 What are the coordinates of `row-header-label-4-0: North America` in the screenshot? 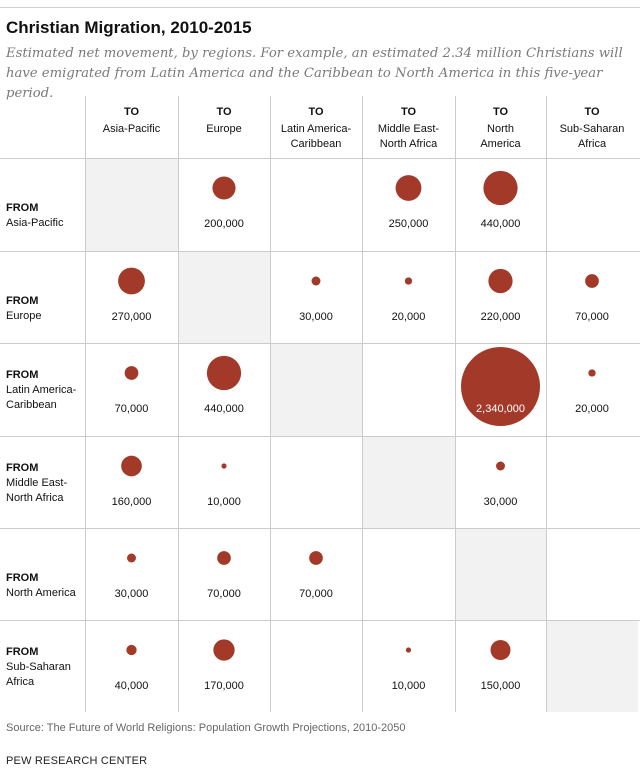 It's located at (41, 593).